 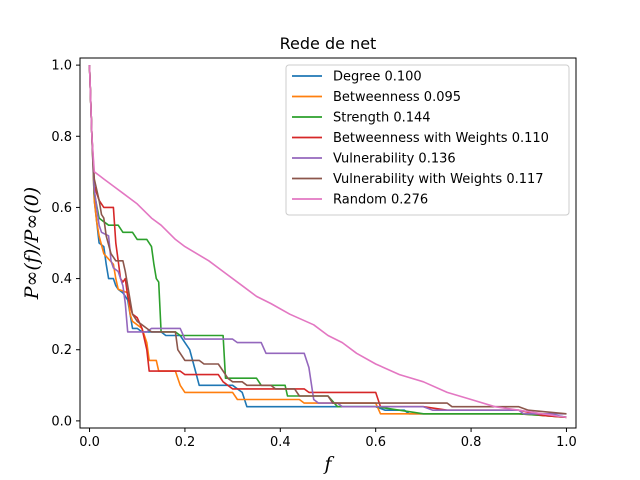 What do you see at coordinates (61, 350) in the screenshot?
I see `y-tick-label: 0.2` at bounding box center [61, 350].